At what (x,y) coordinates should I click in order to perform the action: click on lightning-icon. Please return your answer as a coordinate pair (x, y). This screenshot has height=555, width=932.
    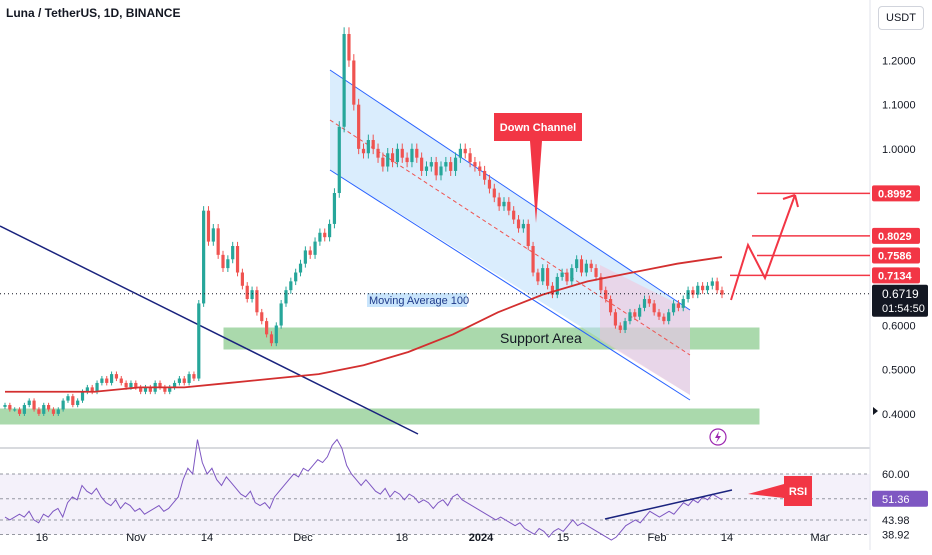
    Looking at the image, I should click on (718, 437).